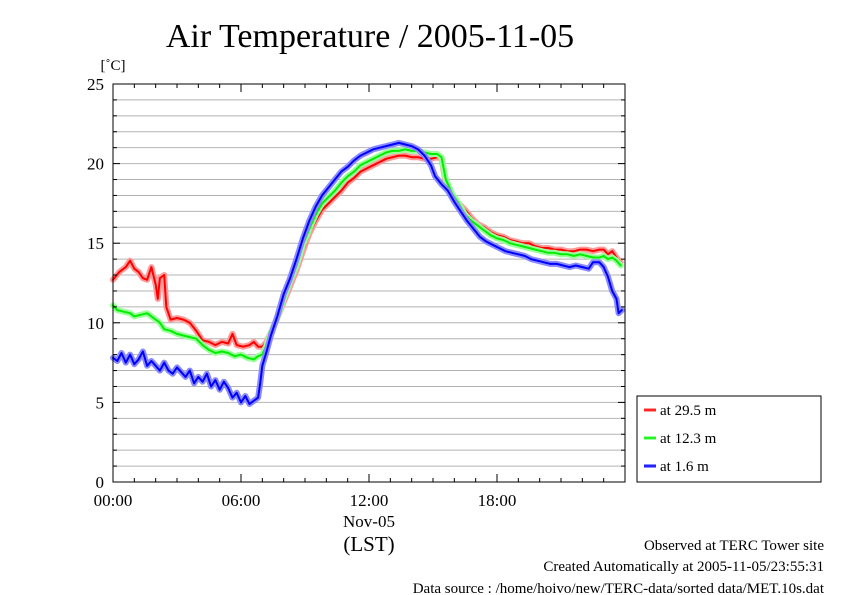 The width and height of the screenshot is (842, 595). I want to click on legend: at 29.5 m at 12.3 m at 1.6 m, so click(729, 439).